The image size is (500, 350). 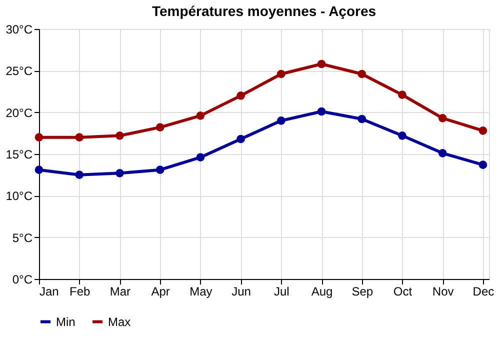 What do you see at coordinates (19, 71) in the screenshot?
I see `y-tick-label: 25°C` at bounding box center [19, 71].